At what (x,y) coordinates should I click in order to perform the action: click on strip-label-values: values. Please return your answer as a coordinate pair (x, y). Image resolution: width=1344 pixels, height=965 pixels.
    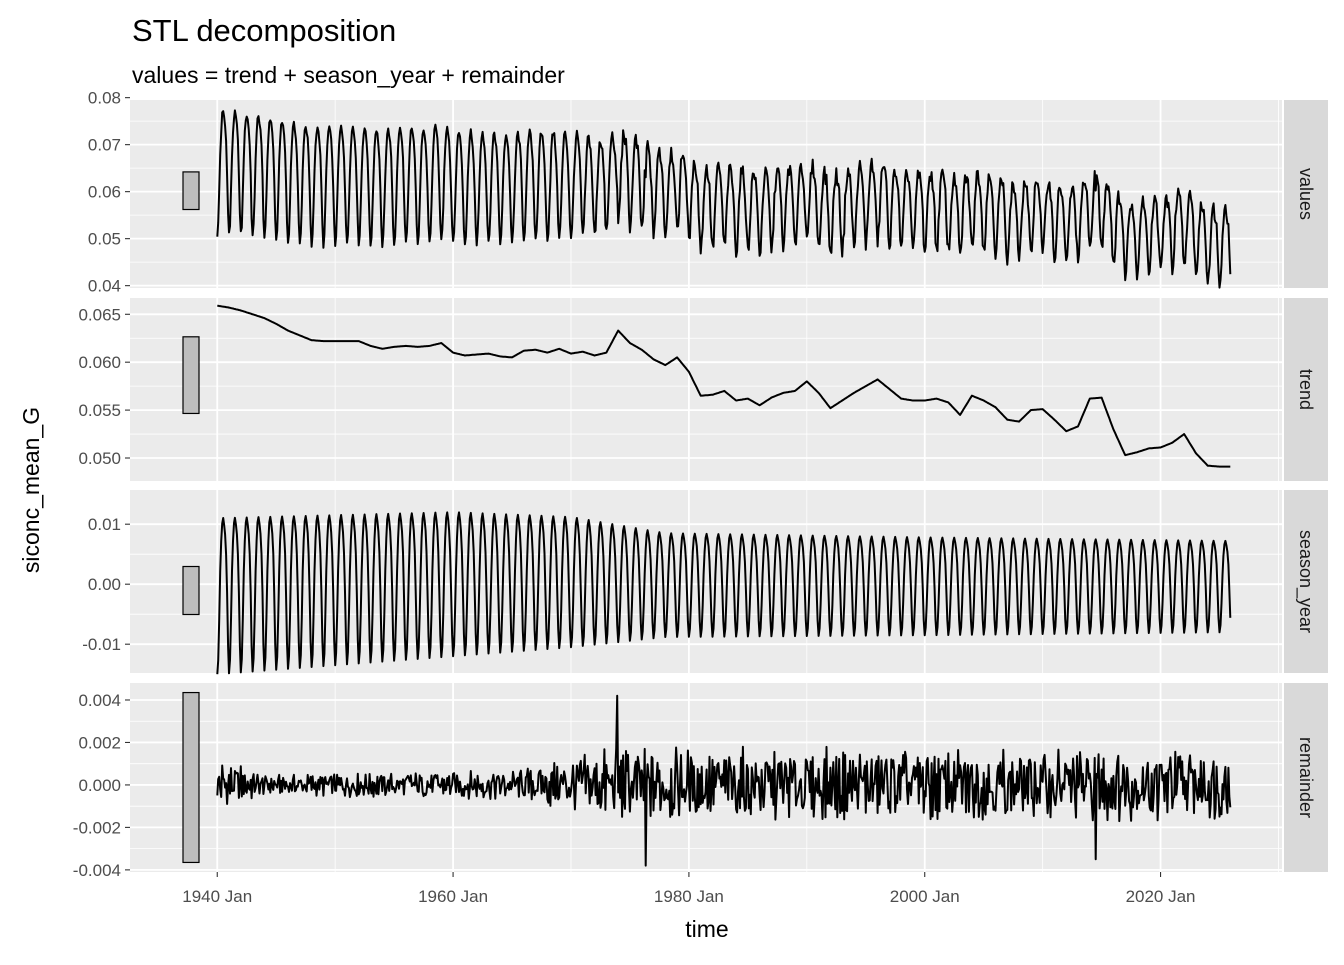
    Looking at the image, I should click on (1306, 194).